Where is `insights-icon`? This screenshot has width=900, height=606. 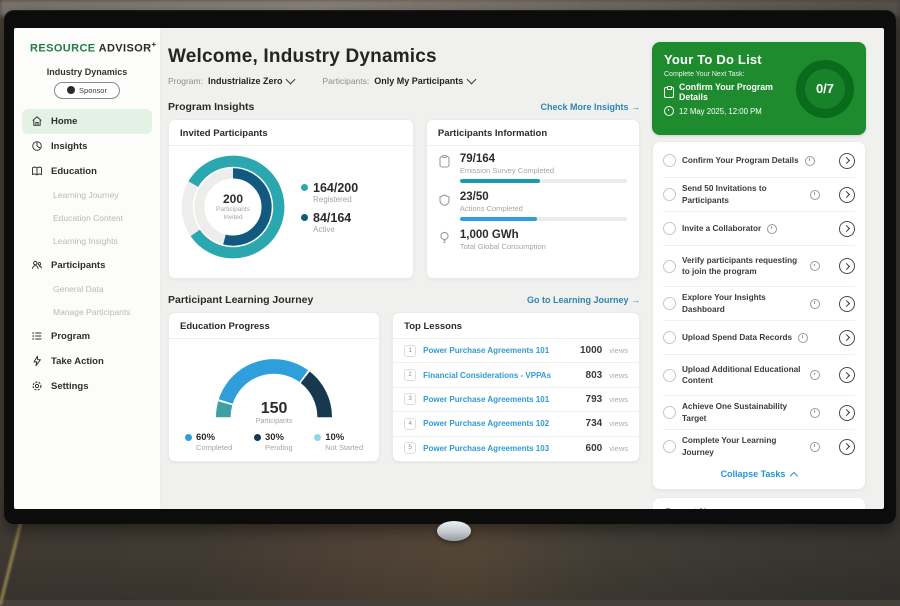 insights-icon is located at coordinates (37, 146).